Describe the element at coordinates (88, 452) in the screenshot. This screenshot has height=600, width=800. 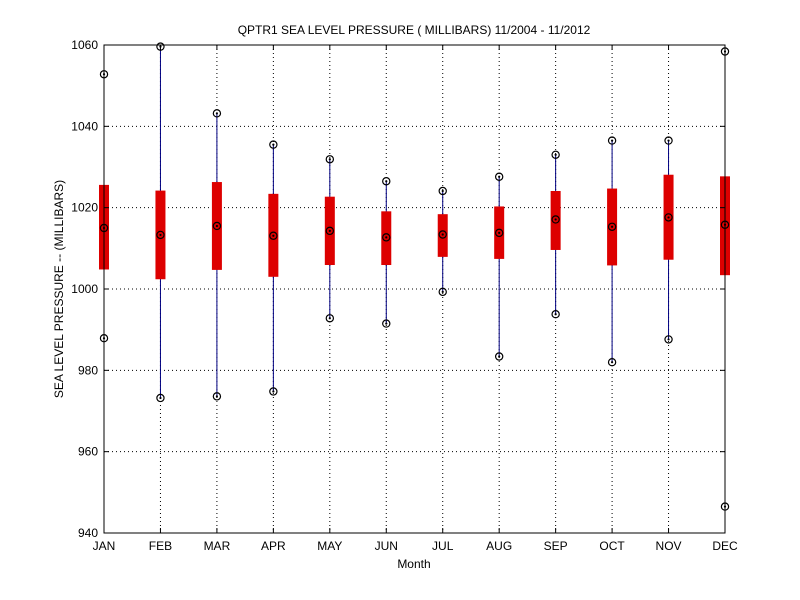
I see `y-tick-label: 960` at that location.